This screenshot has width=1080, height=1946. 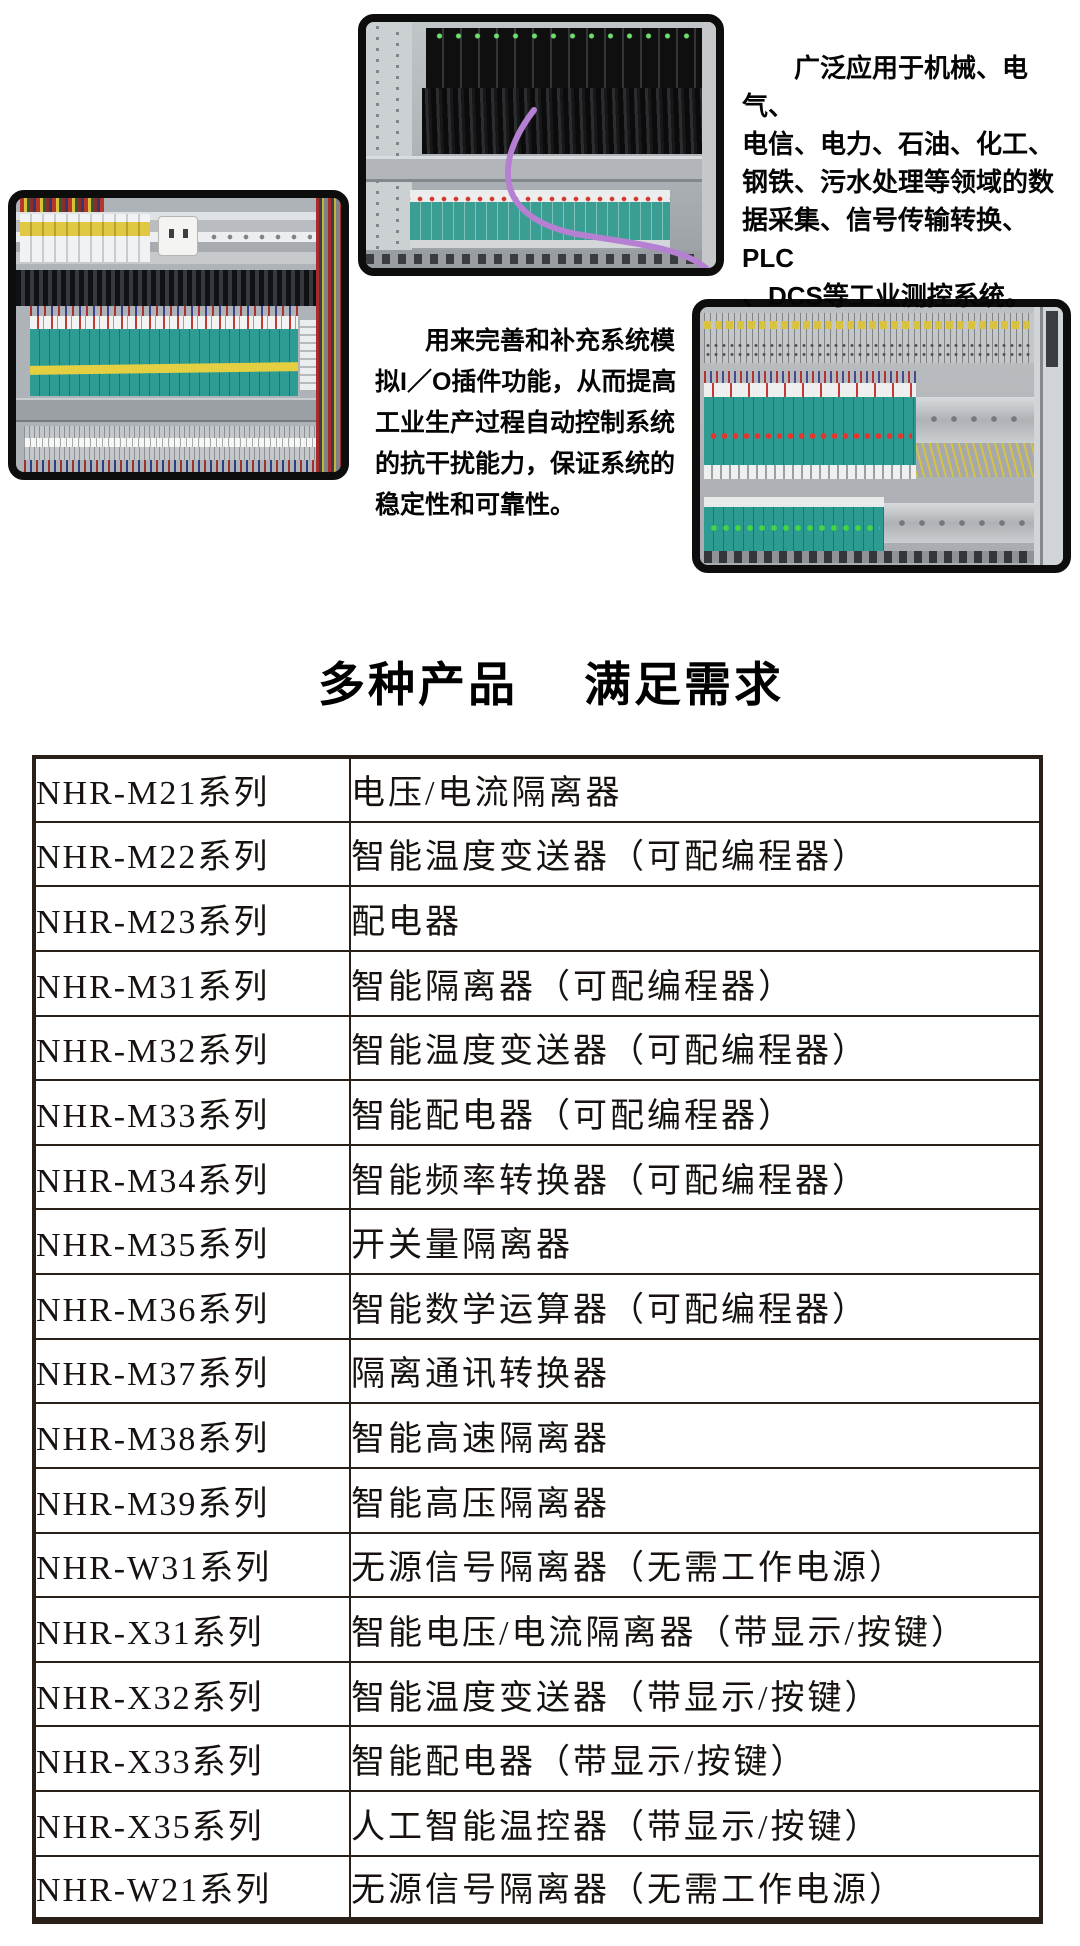 What do you see at coordinates (192, 1694) in the screenshot?
I see `series-cell: NHR-X32系列` at bounding box center [192, 1694].